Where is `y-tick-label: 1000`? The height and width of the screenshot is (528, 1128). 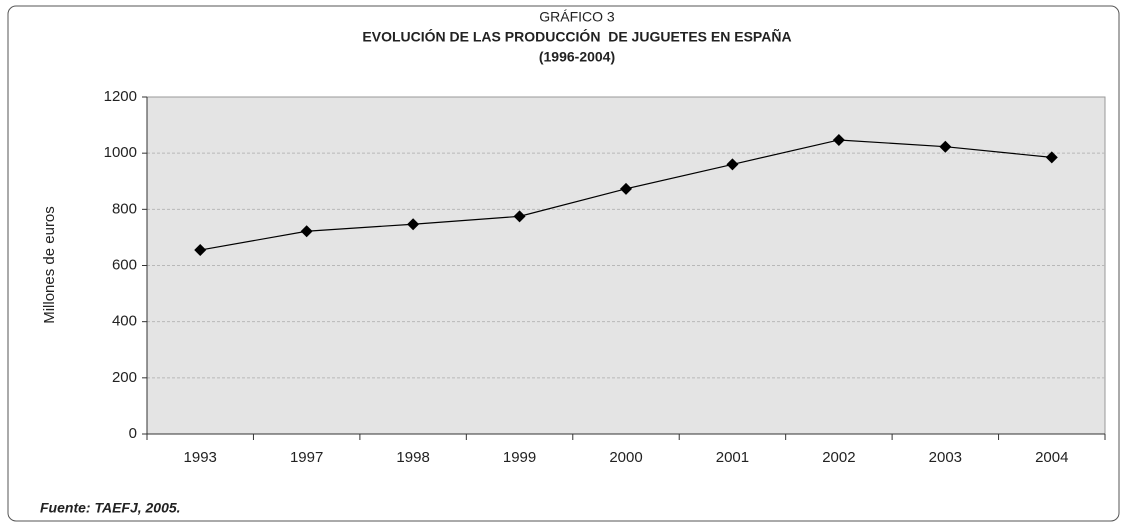 y-tick-label: 1000 is located at coordinates (120, 152).